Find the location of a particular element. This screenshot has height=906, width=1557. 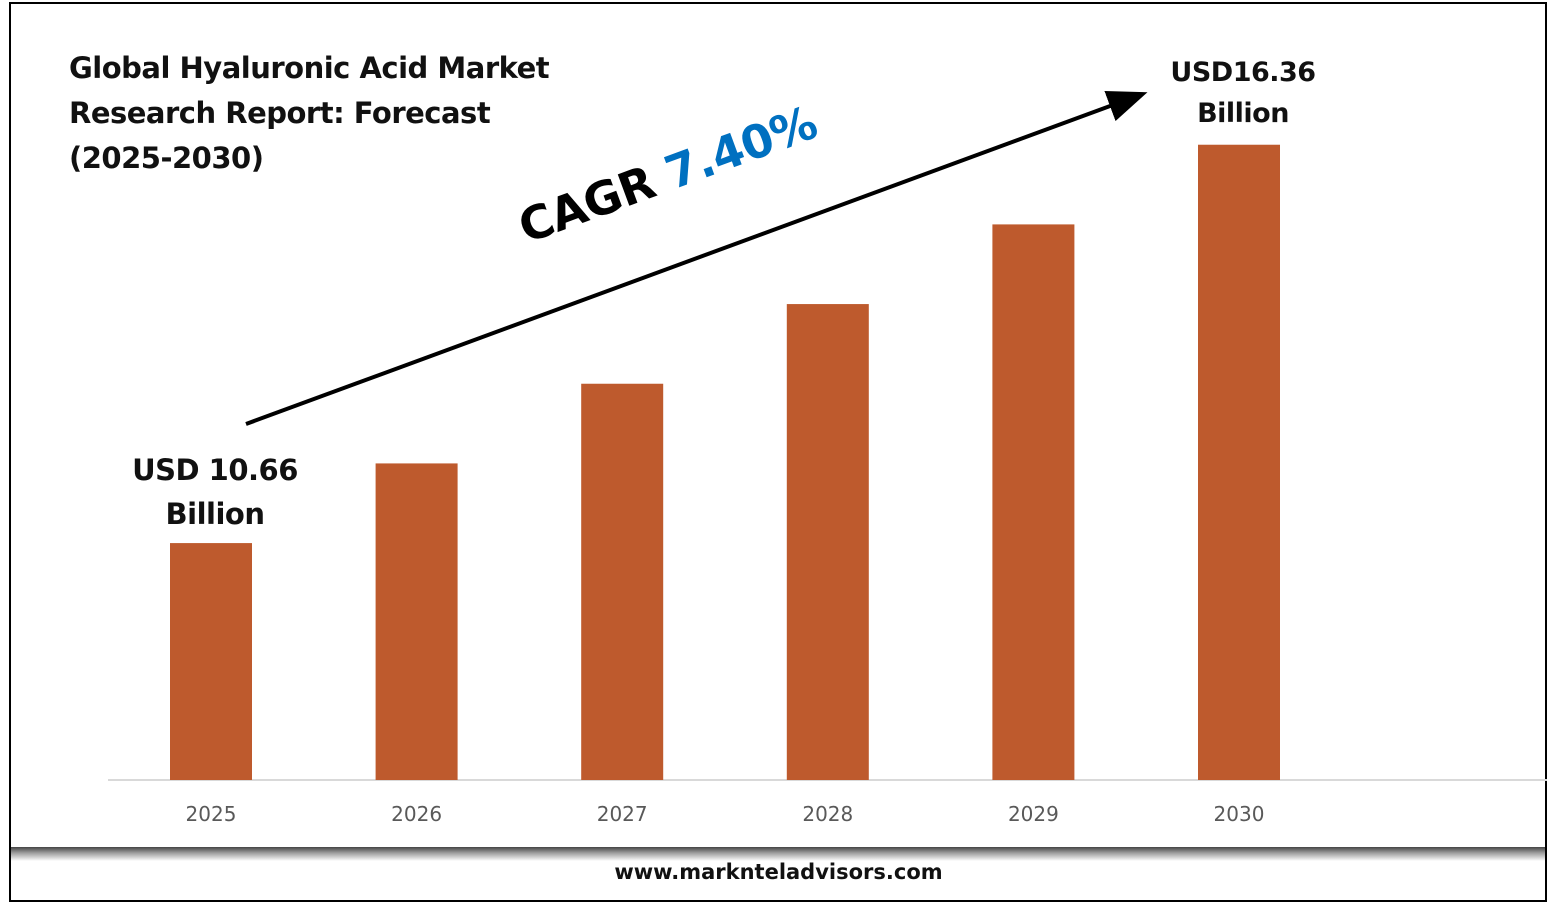

bar-2029 is located at coordinates (1033, 502).